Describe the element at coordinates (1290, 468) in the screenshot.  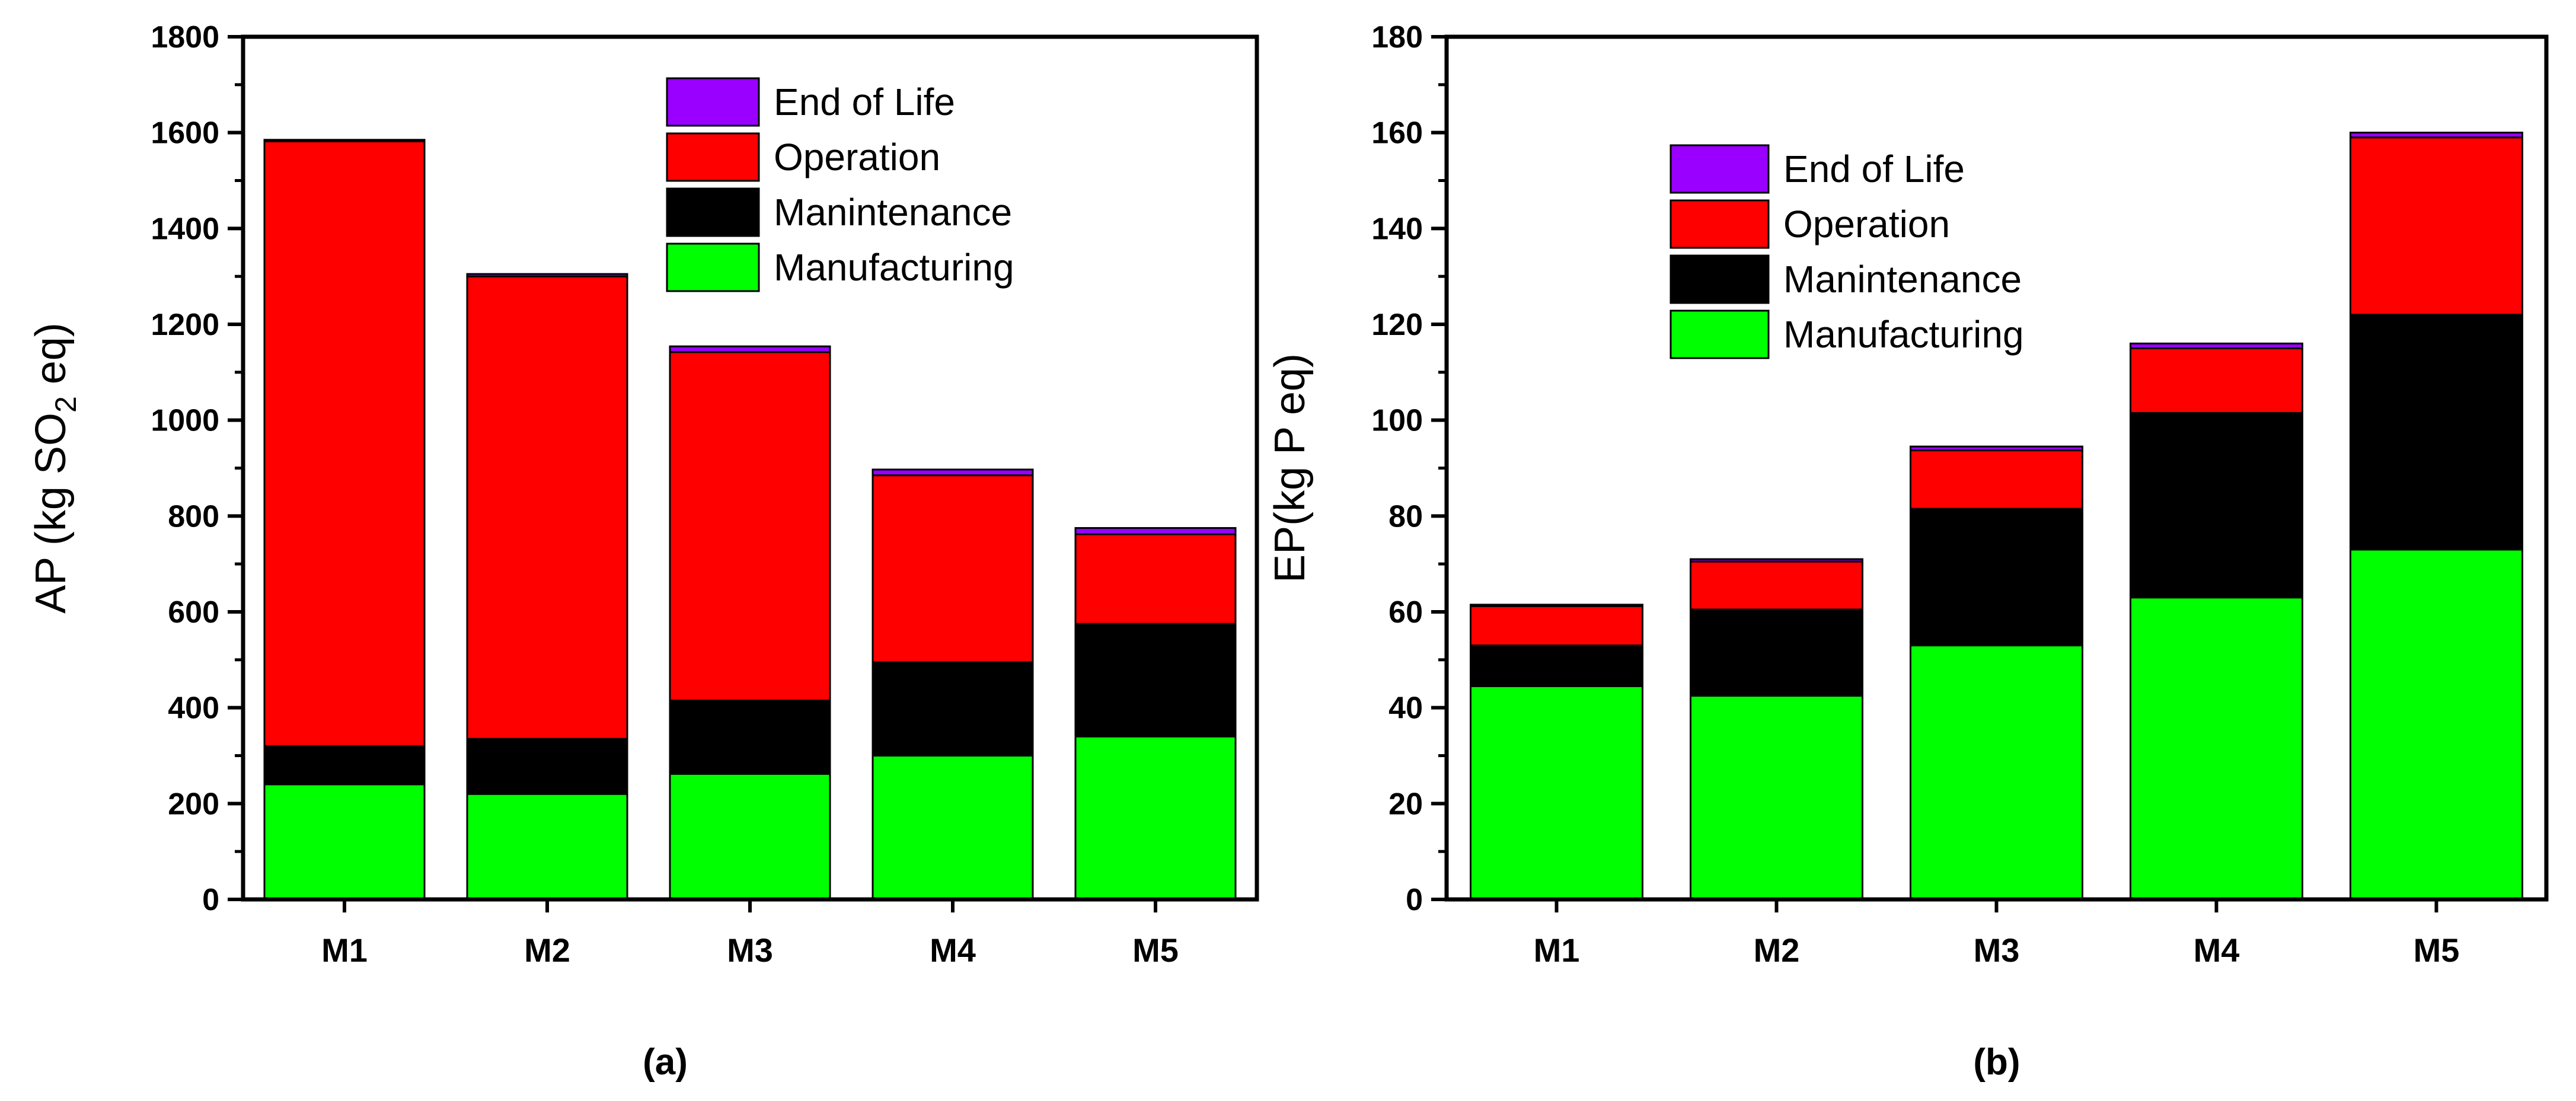
I see `y-axis-title: EP(kg P eq)` at that location.